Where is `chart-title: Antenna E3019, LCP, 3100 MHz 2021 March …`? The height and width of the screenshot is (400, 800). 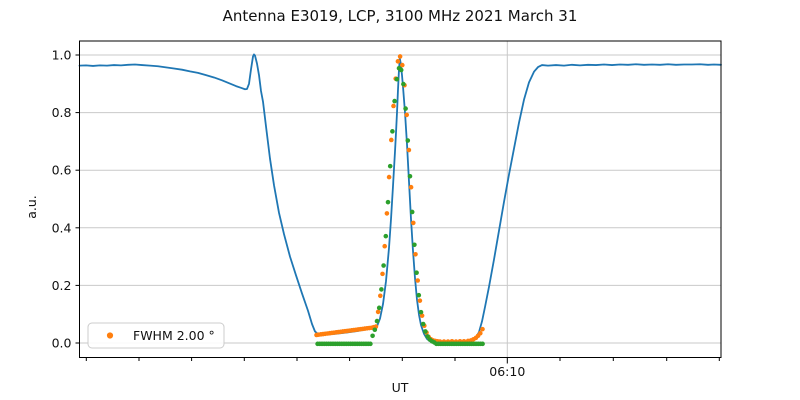
chart-title: Antenna E3019, LCP, 3100 MHz 2021 March … is located at coordinates (400, 16).